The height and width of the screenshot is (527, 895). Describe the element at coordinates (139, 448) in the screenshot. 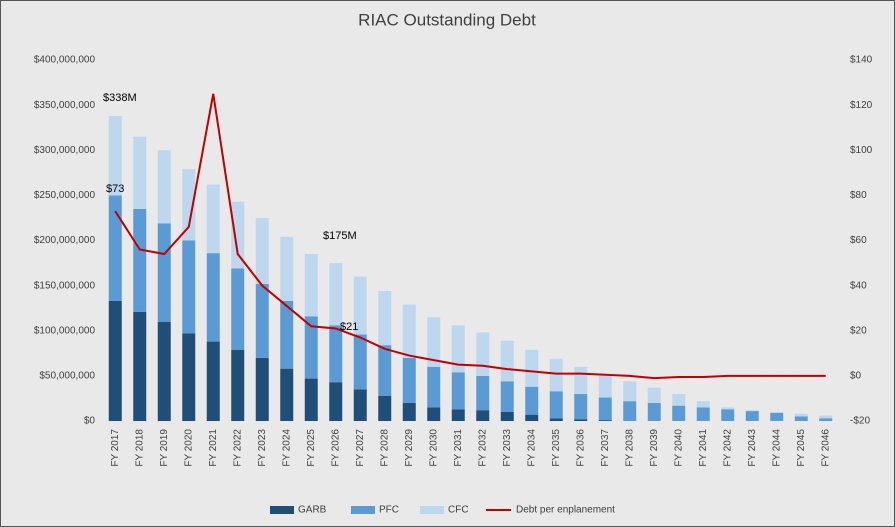

I see `x-tick-label: FY 2018` at that location.